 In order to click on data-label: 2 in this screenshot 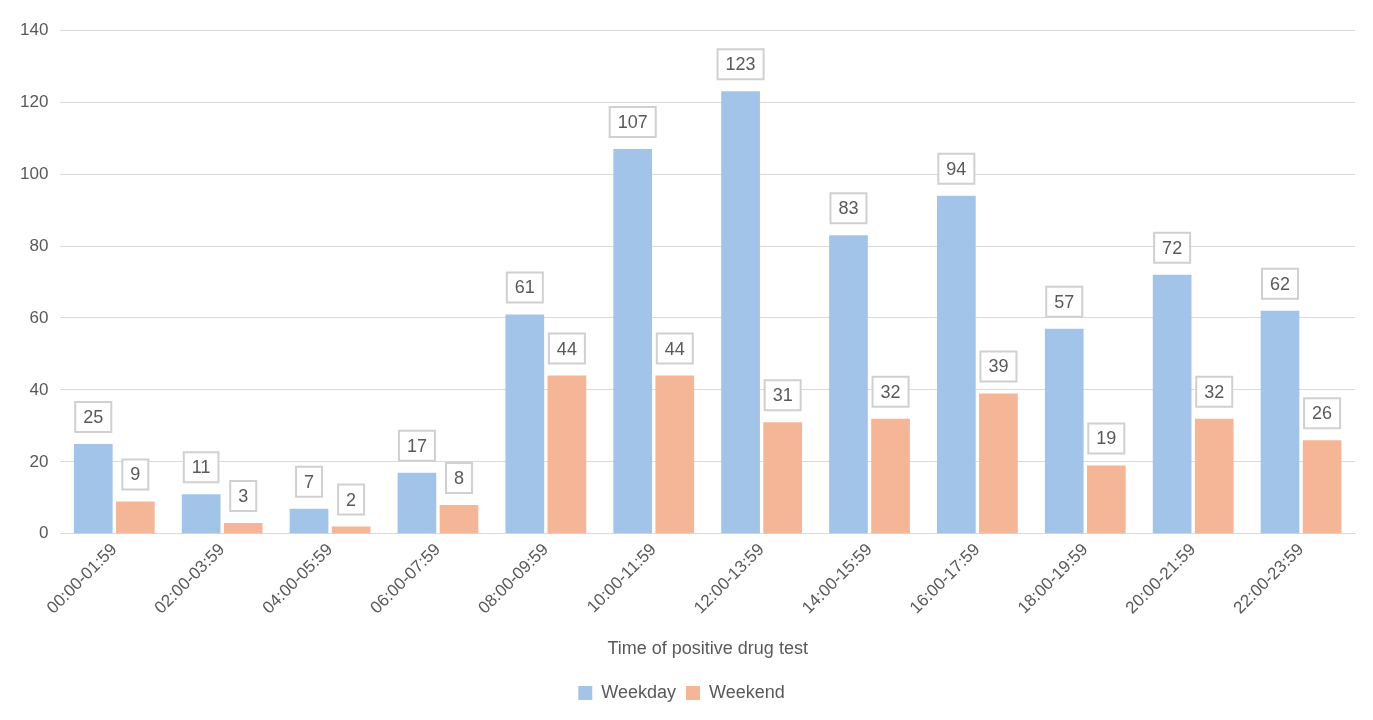, I will do `click(351, 499)`.